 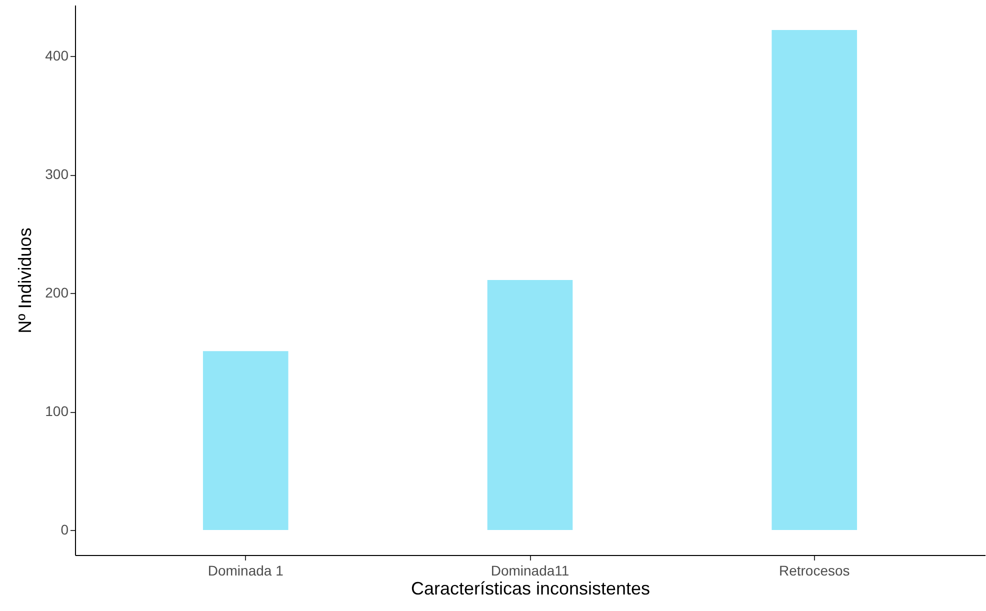 I want to click on x-tick-label: Dominada 1, so click(x=246, y=570).